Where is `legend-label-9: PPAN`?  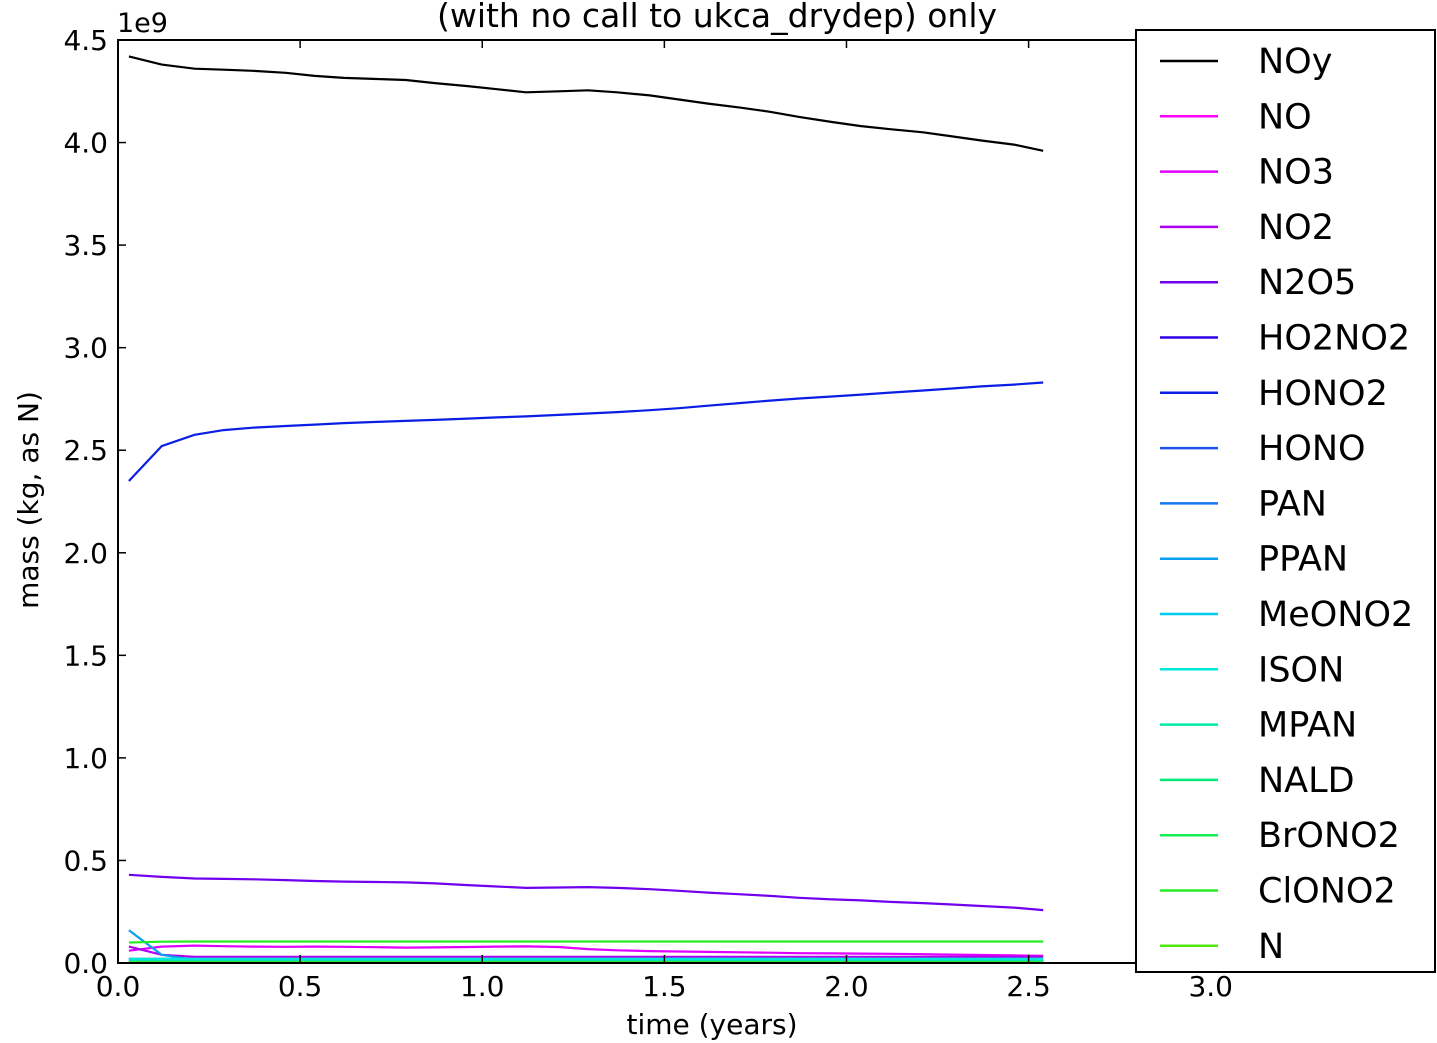
legend-label-9: PPAN is located at coordinates (1303, 560).